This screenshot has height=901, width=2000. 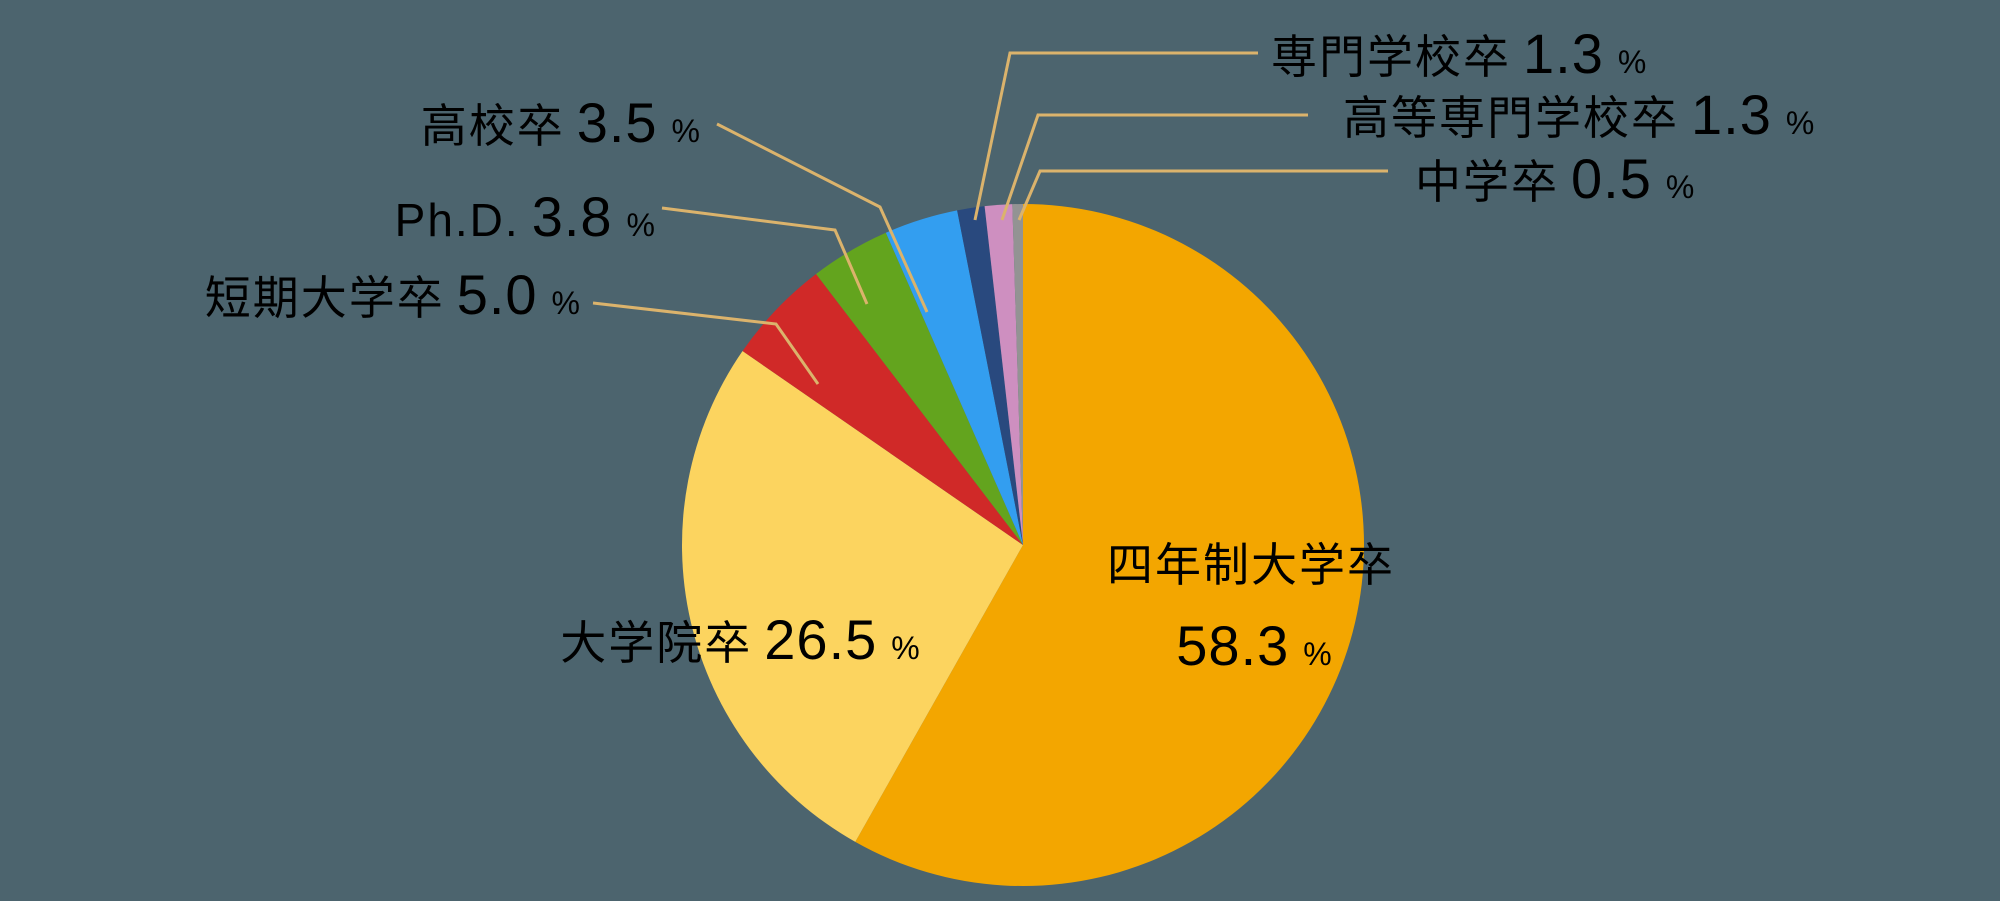 I want to click on pie-slice-junior-college, so click(x=882, y=409).